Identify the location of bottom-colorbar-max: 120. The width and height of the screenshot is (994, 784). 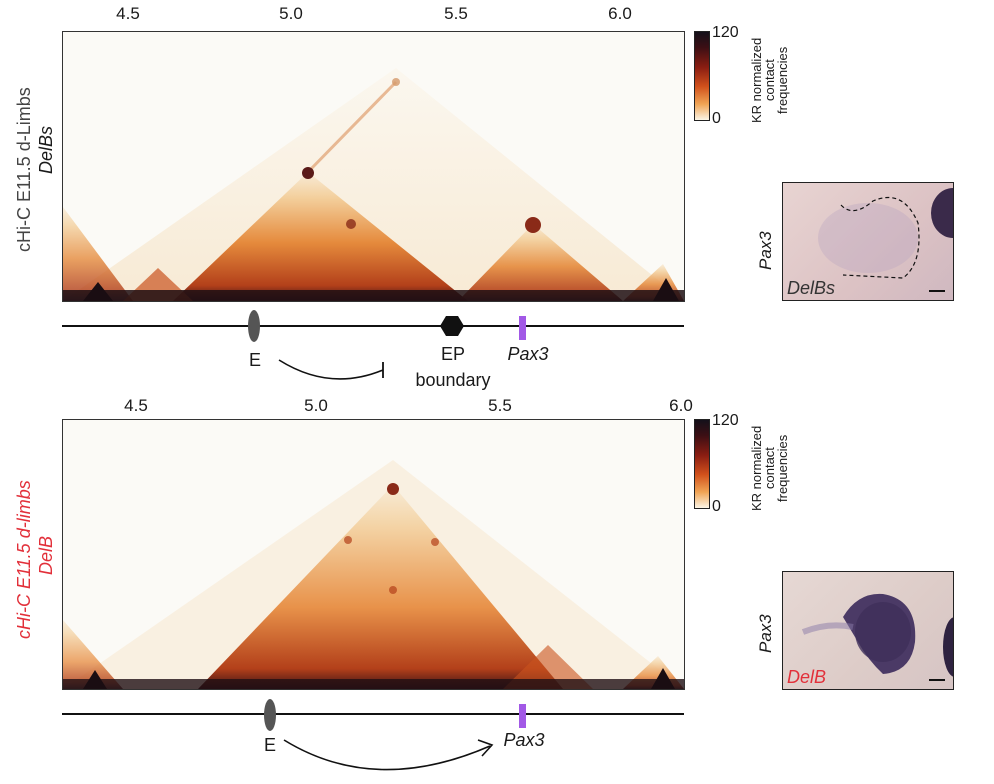
(725, 420).